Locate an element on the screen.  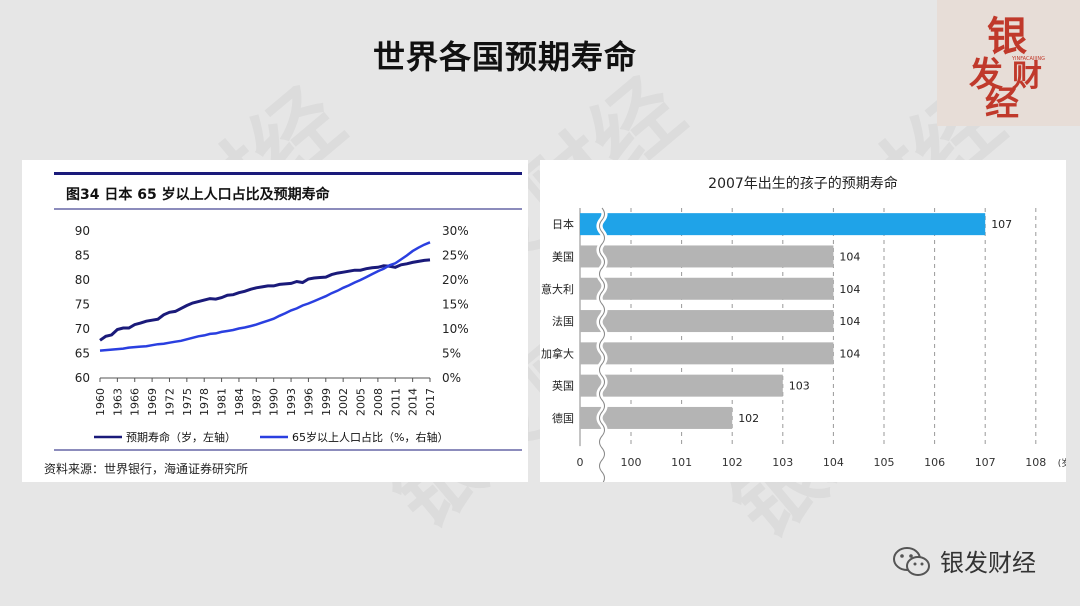
y-right-tick-label: 10% is located at coordinates (455, 329).